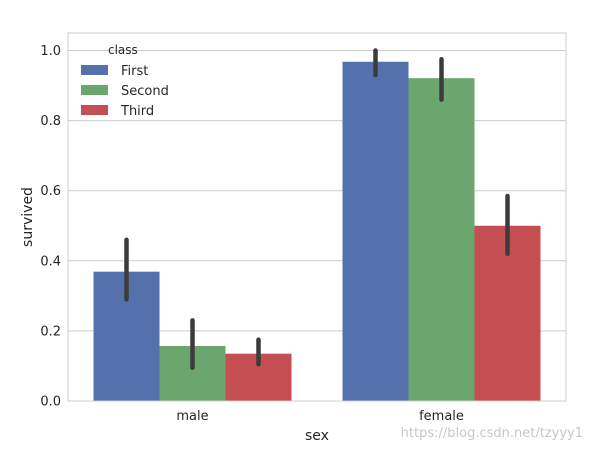 The image size is (590, 452). What do you see at coordinates (50, 226) in the screenshot?
I see `y-tick-labels: 0.0 0.2 0.4 0.6 0.8 1.0` at bounding box center [50, 226].